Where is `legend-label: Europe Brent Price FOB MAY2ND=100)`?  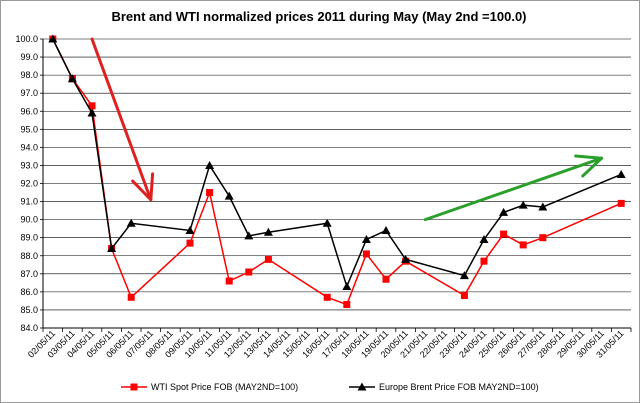 legend-label: Europe Brent Price FOB MAY2ND=100) is located at coordinates (459, 387).